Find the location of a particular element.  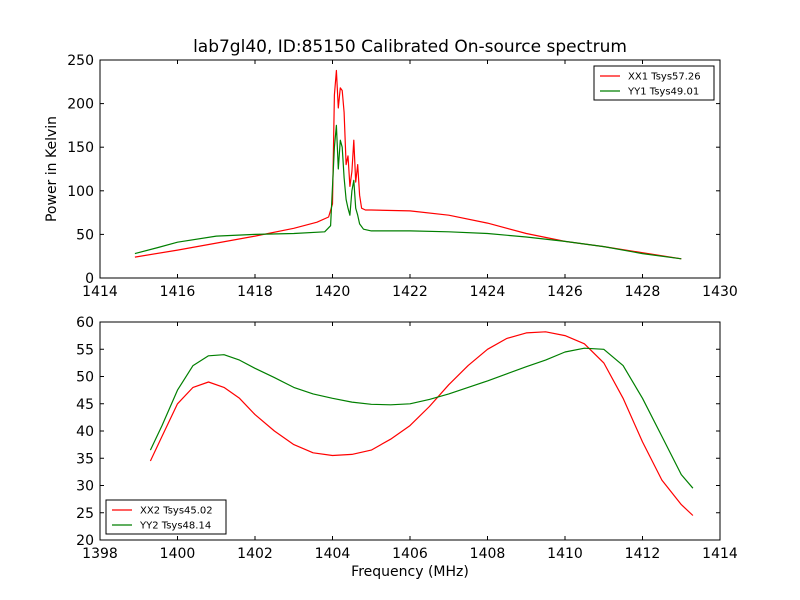

x-tick-label: 1422 is located at coordinates (410, 292).